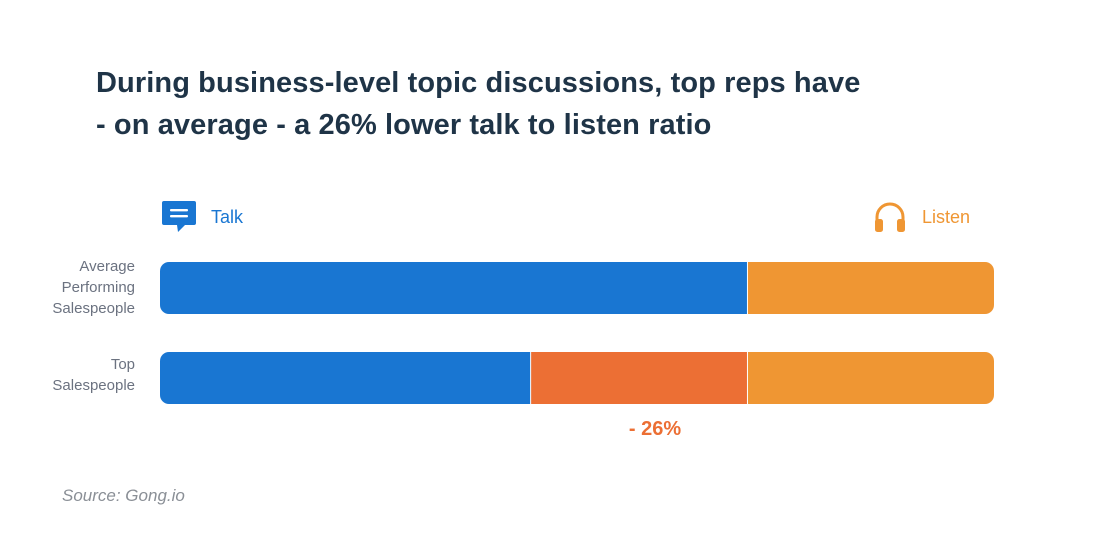 This screenshot has width=1100, height=559. What do you see at coordinates (227, 216) in the screenshot?
I see `legend-talk-label: Talk` at bounding box center [227, 216].